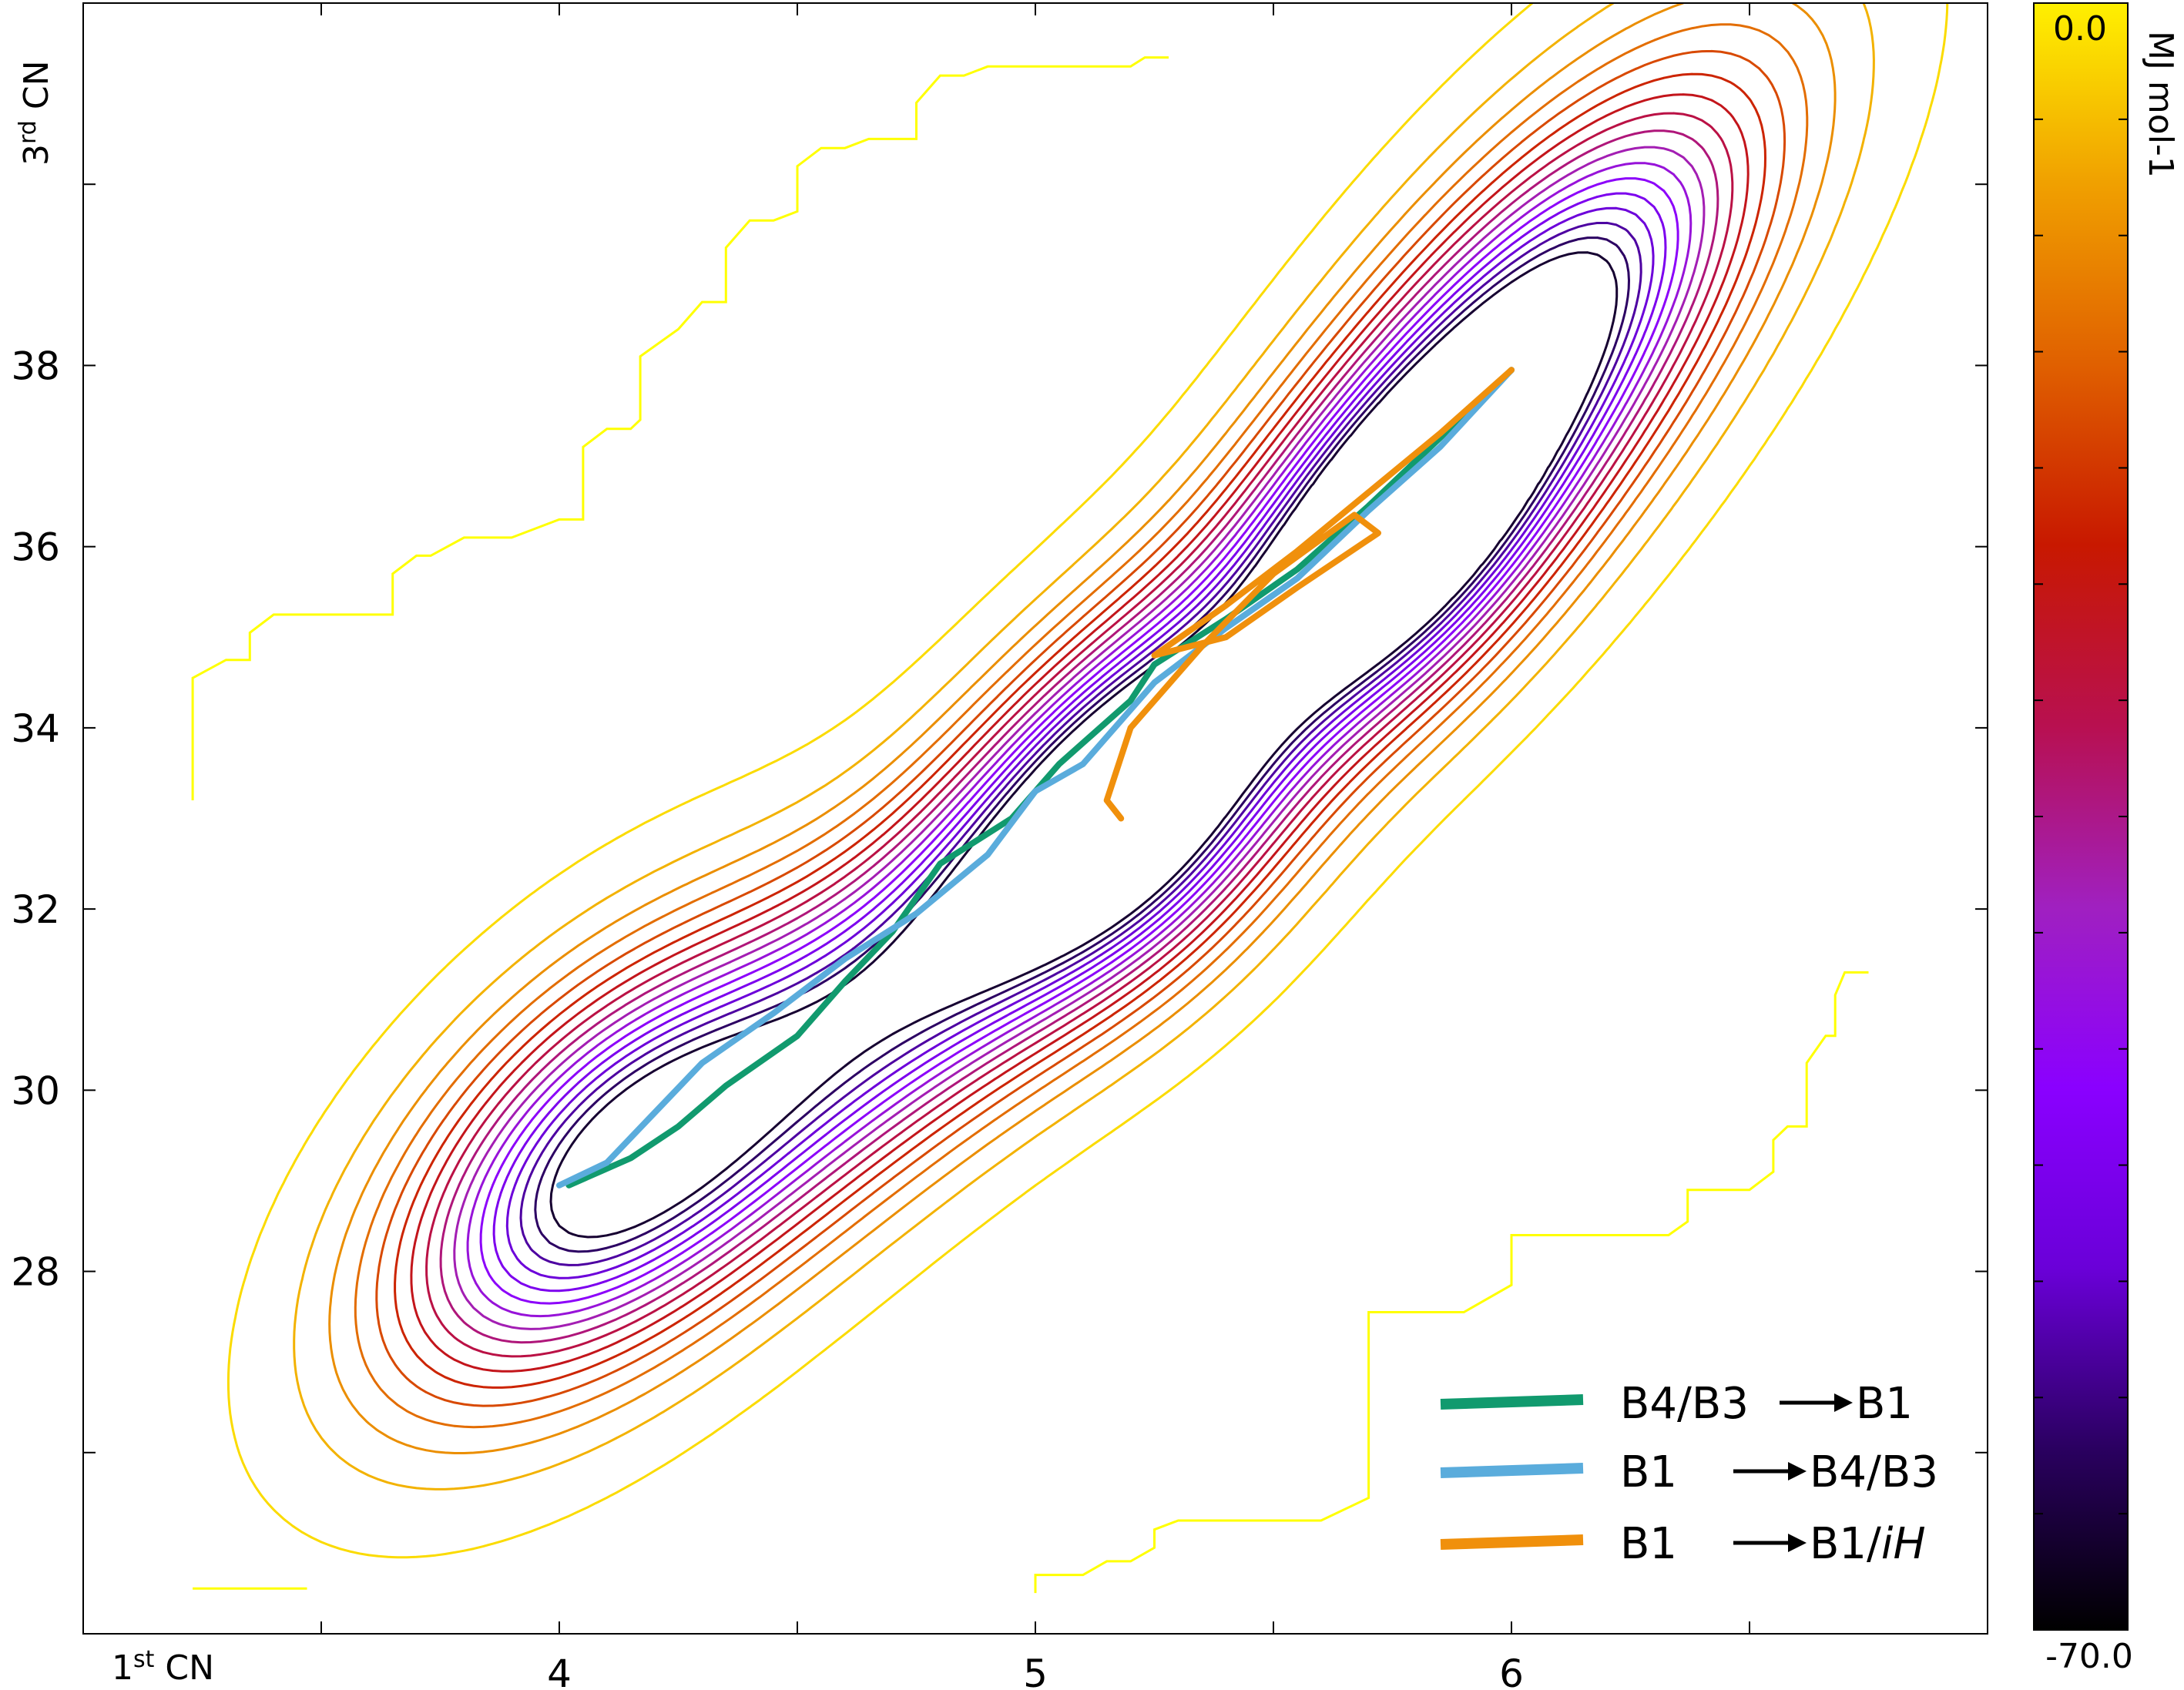 This screenshot has width=2184, height=1690. I want to click on colorbar-ticks, so click(2081, 817).